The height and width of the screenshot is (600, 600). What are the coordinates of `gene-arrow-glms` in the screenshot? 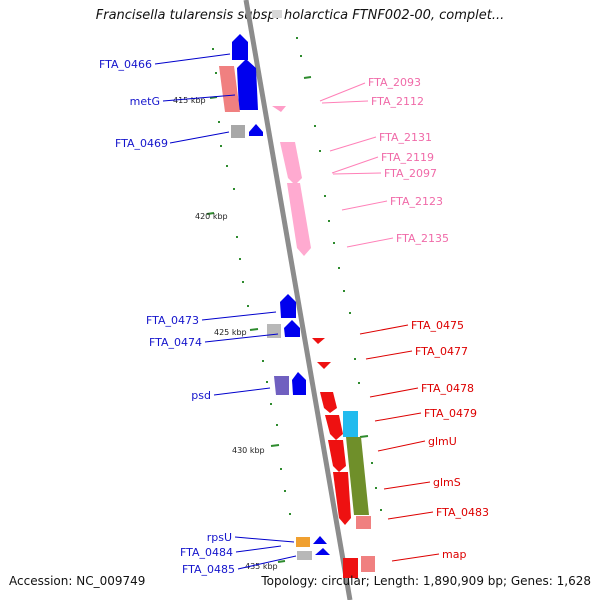 It's located at (342, 498).